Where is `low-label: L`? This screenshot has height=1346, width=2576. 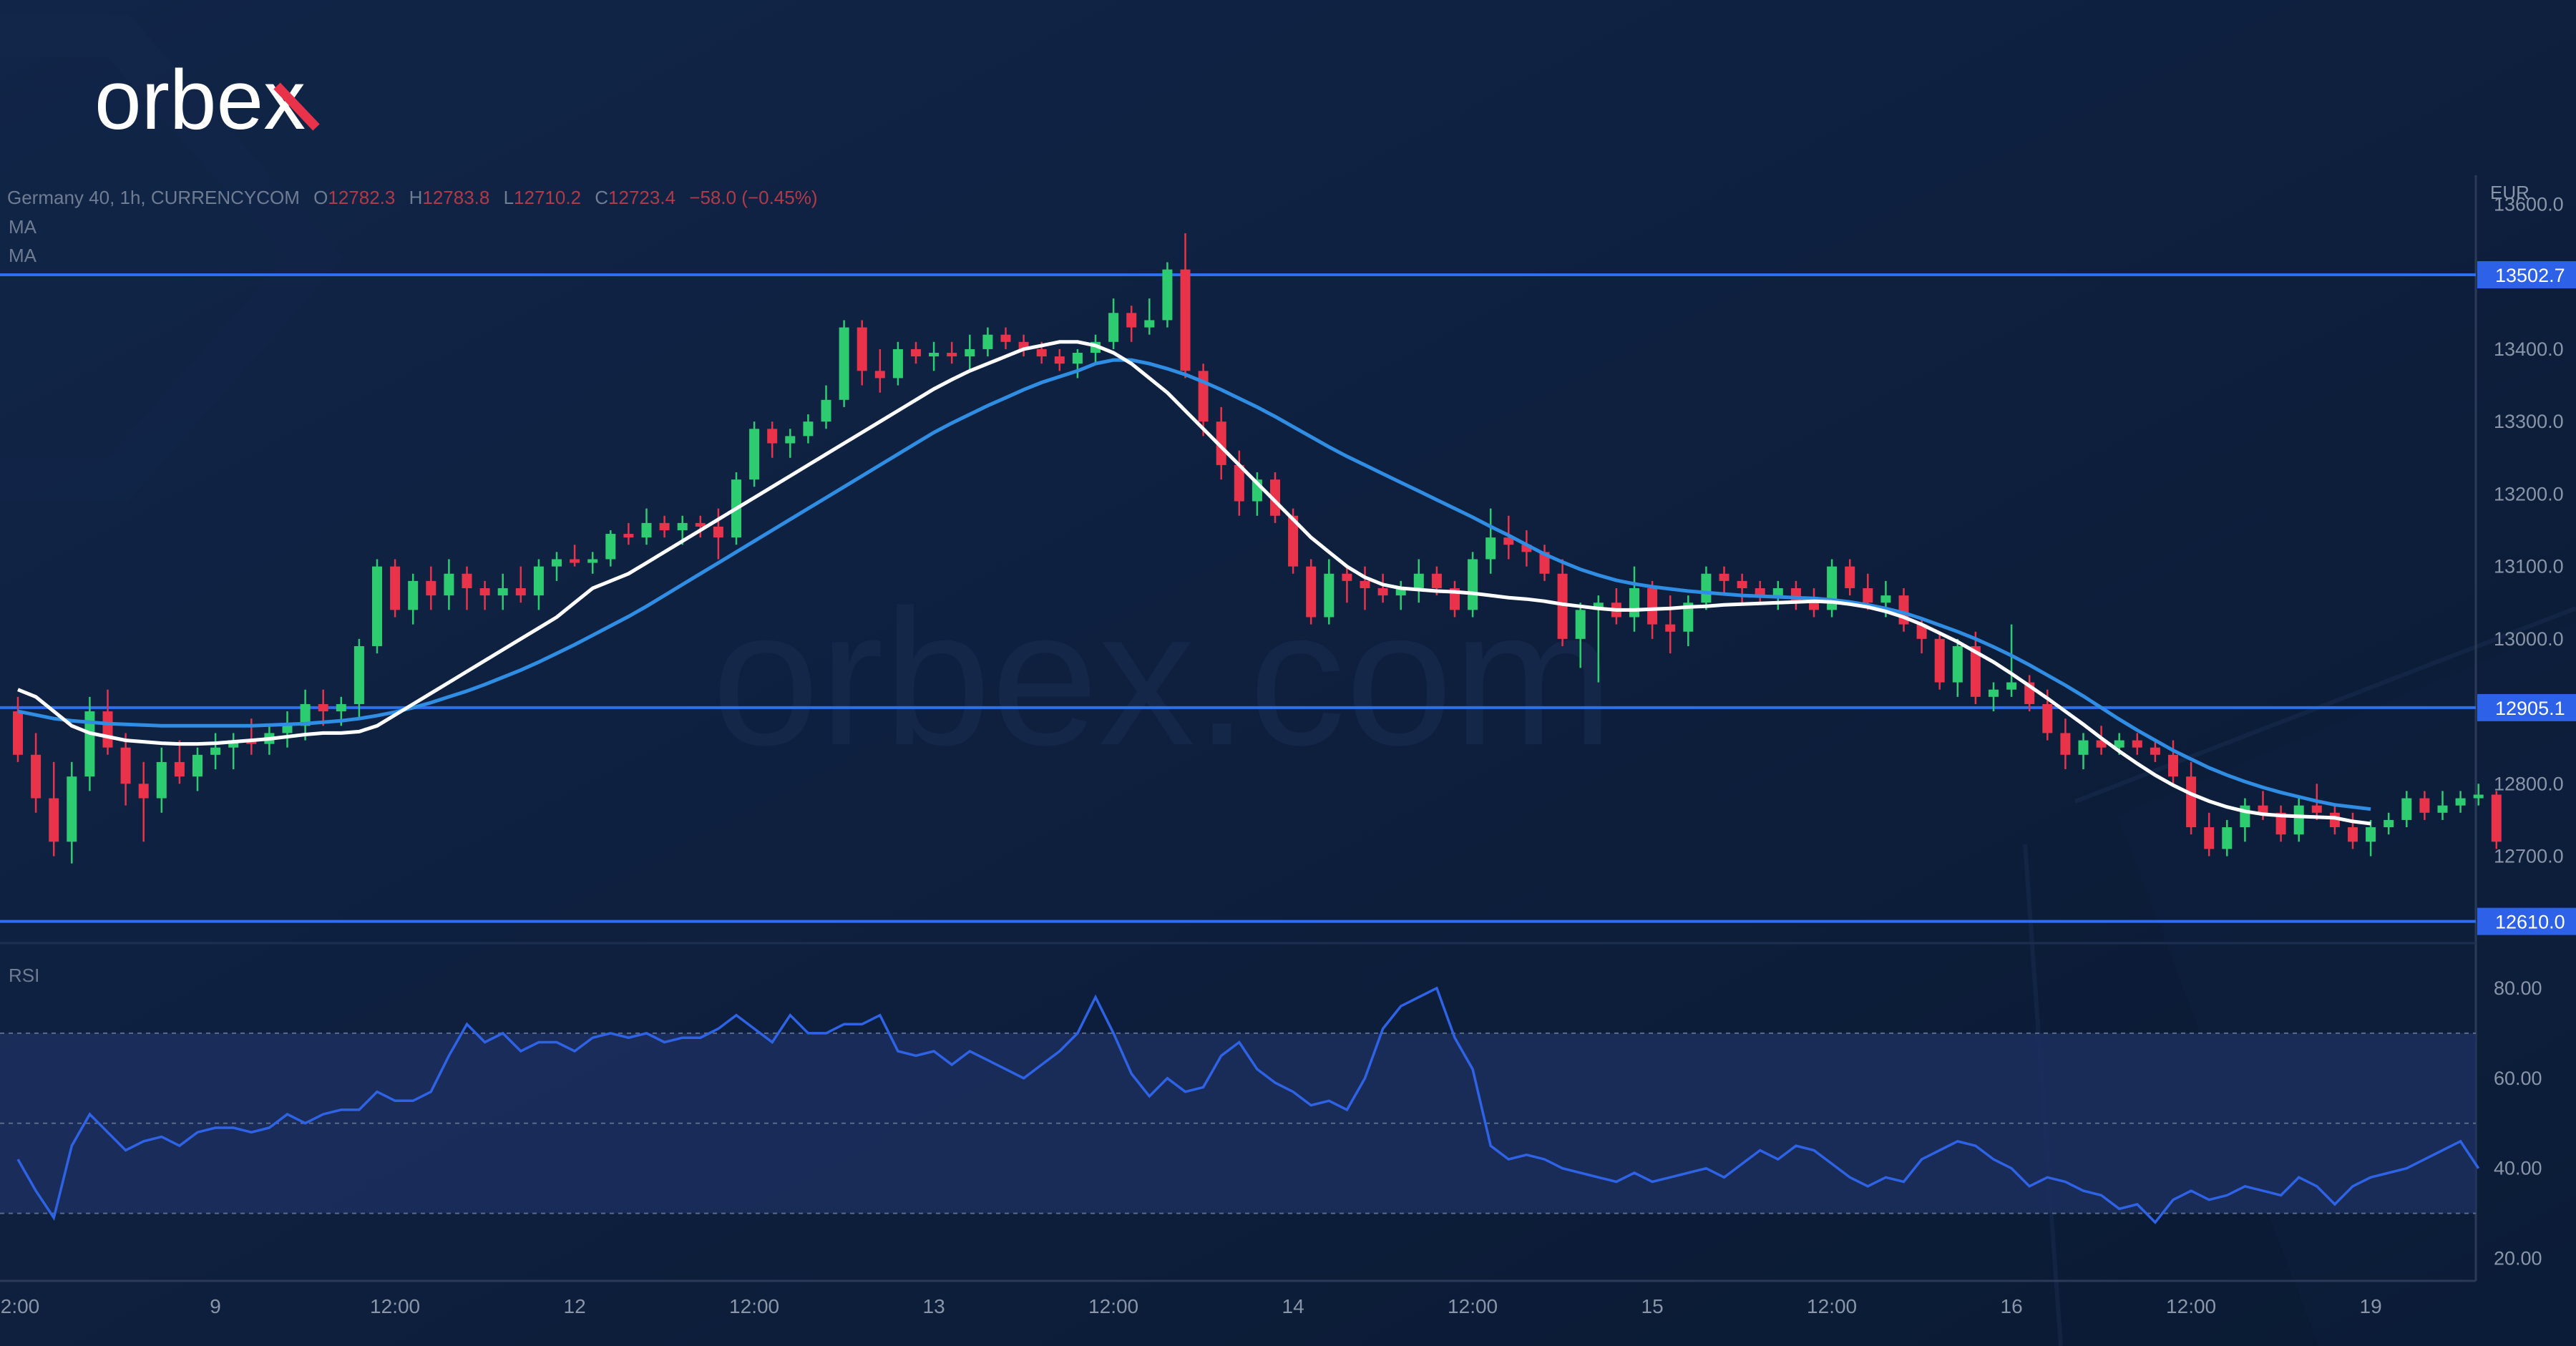 low-label: L is located at coordinates (509, 197).